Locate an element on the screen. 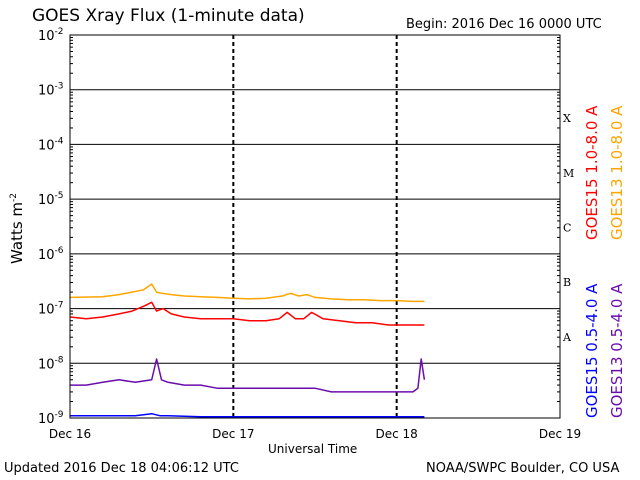 This screenshot has height=480, width=640. legend-goes13-long: GOES13 1.0-8.0 A is located at coordinates (617, 172).